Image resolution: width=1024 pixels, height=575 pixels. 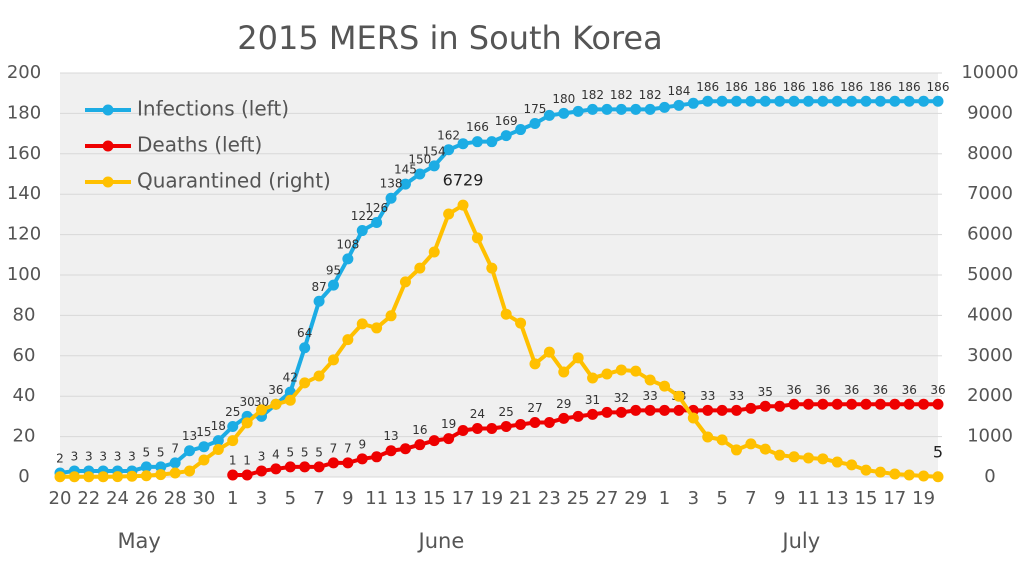 What do you see at coordinates (108, 182) in the screenshot?
I see `legend-marker` at bounding box center [108, 182].